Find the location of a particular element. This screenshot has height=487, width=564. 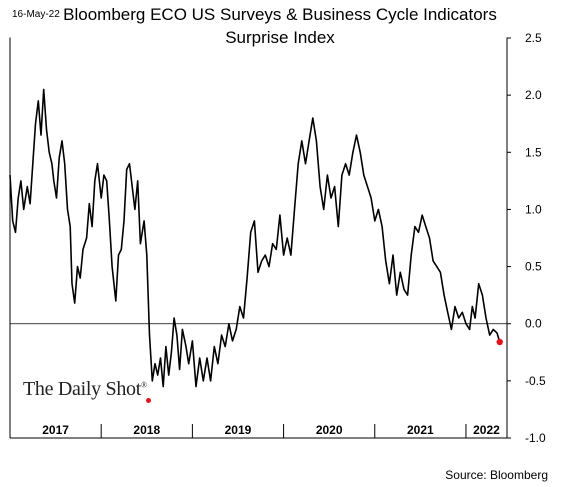

y-tick-label: 2.5 is located at coordinates (533, 38).